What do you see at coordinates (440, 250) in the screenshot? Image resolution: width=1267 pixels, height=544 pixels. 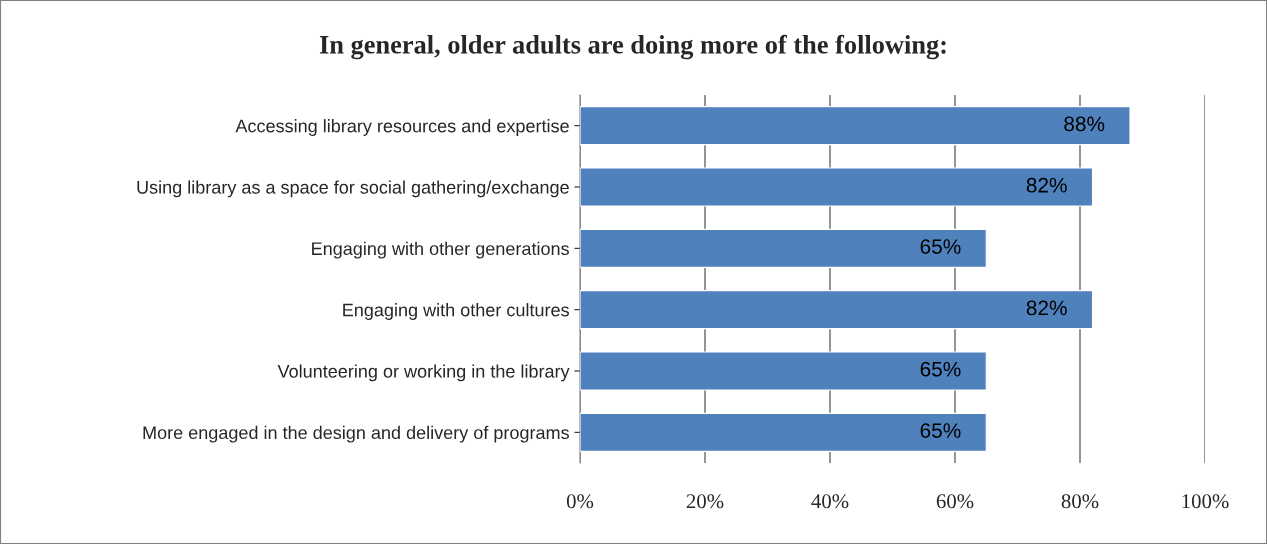 I see `y-tick-label: Engaging with other generations` at bounding box center [440, 250].